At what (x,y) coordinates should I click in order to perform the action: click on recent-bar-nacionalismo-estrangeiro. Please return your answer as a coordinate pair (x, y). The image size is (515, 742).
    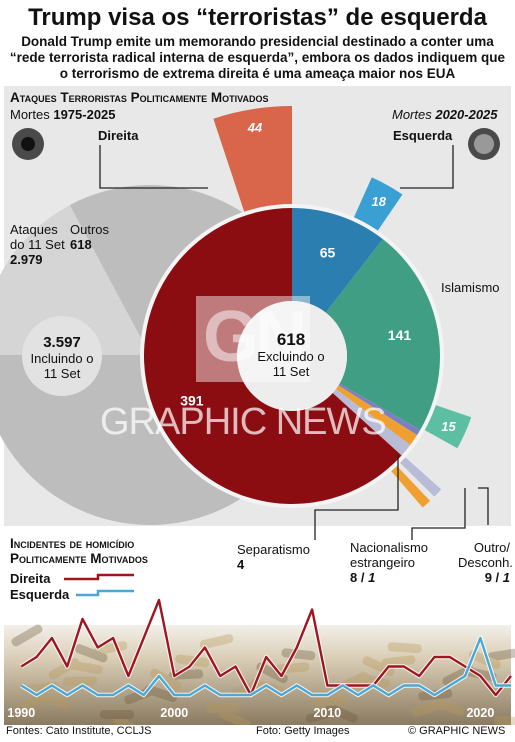
    Looking at the image, I should click on (409, 485).